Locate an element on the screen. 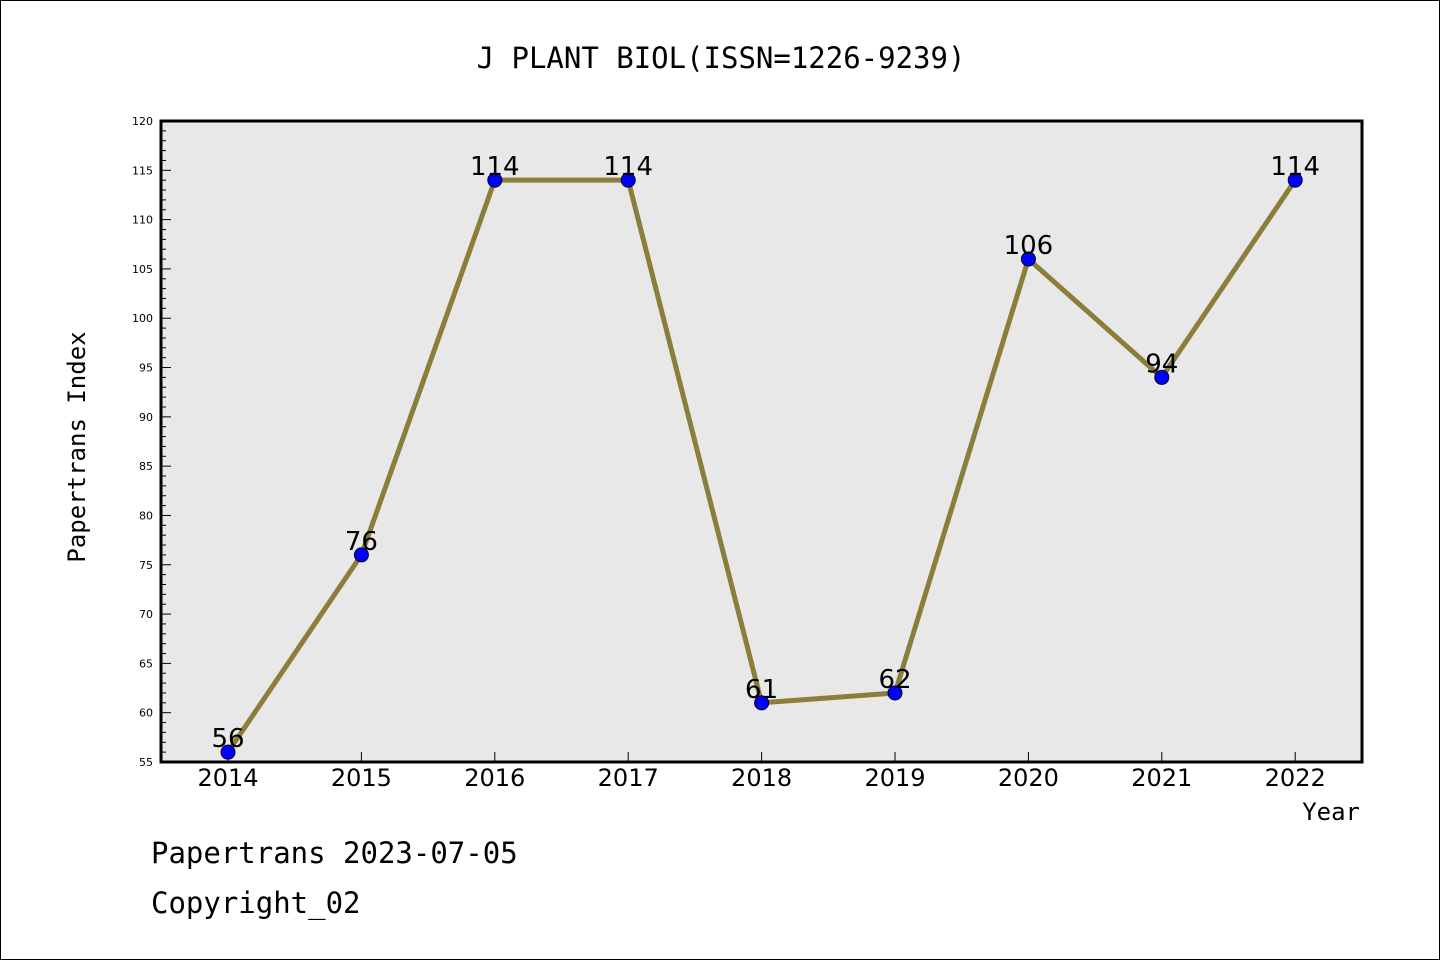 Image resolution: width=1440 pixels, height=961 pixels. y-tick-label: 55 is located at coordinates (146, 762).